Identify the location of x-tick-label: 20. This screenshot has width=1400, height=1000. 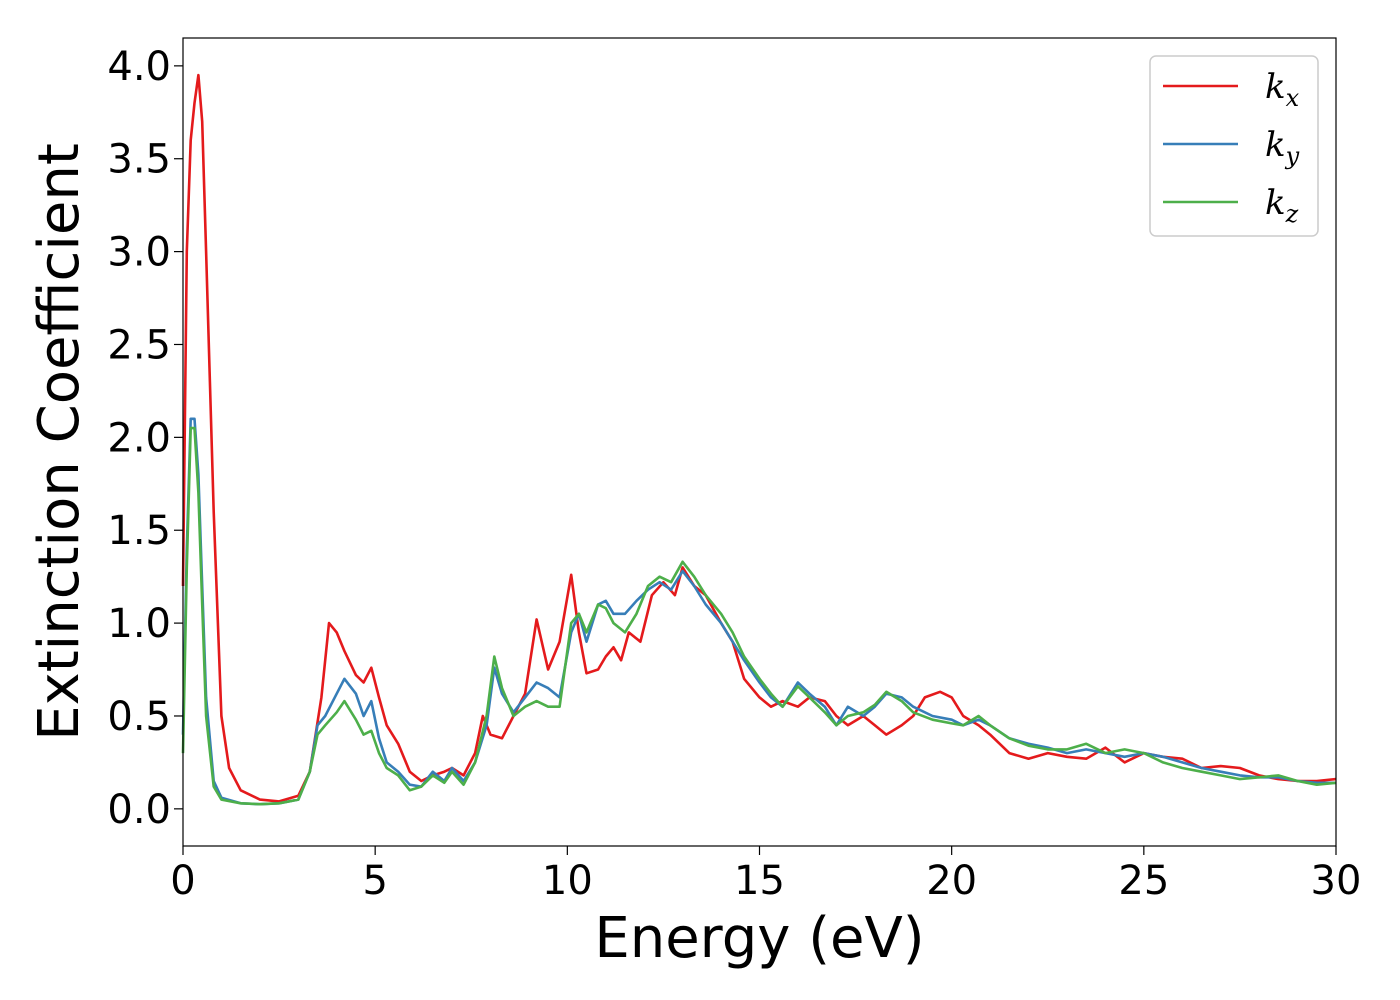
(951, 881).